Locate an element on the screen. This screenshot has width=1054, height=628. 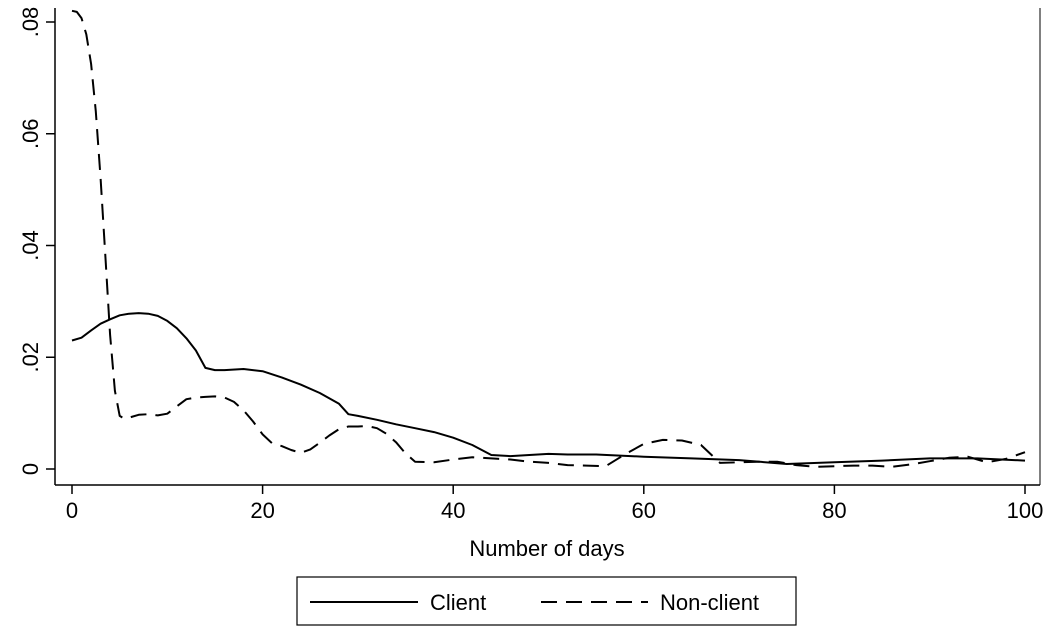
legend-box is located at coordinates (546, 601).